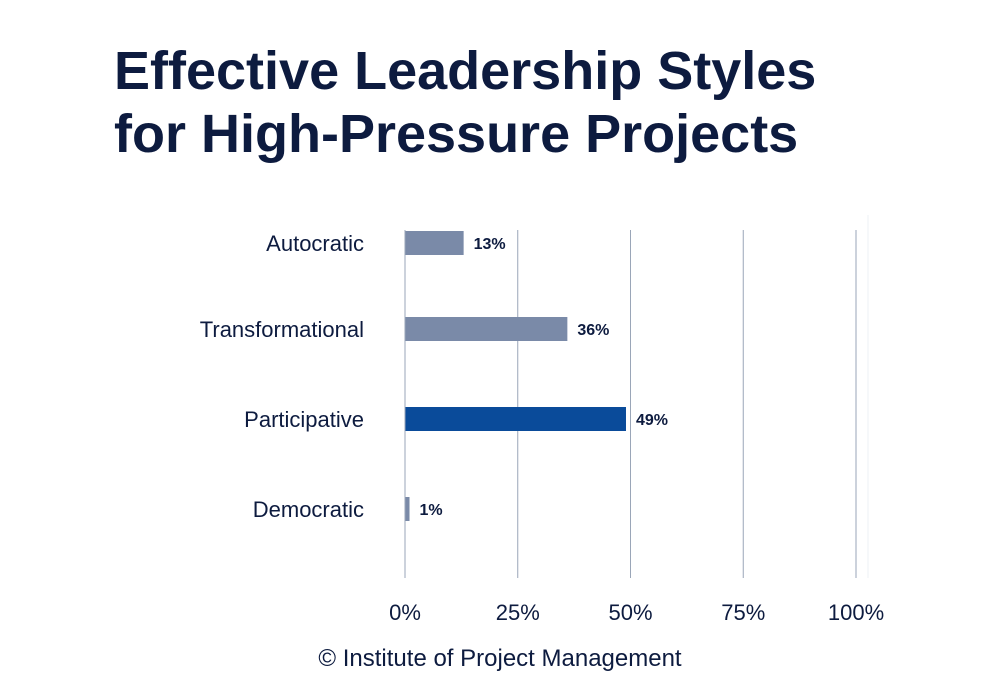 The height and width of the screenshot is (700, 1000). What do you see at coordinates (282, 329) in the screenshot?
I see `category-label: Transformational` at bounding box center [282, 329].